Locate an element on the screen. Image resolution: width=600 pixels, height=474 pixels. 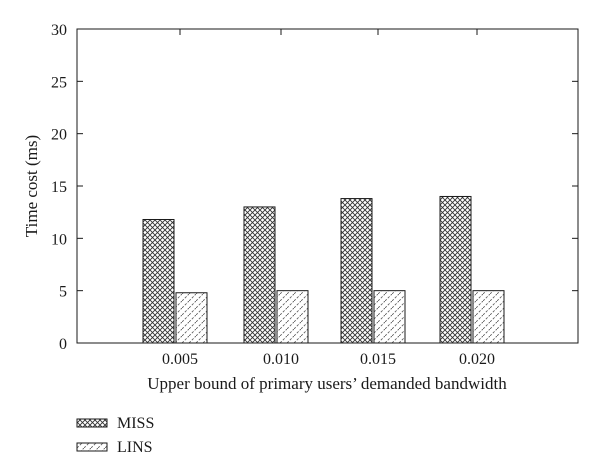
legend-swatch-lins is located at coordinates (92, 447).